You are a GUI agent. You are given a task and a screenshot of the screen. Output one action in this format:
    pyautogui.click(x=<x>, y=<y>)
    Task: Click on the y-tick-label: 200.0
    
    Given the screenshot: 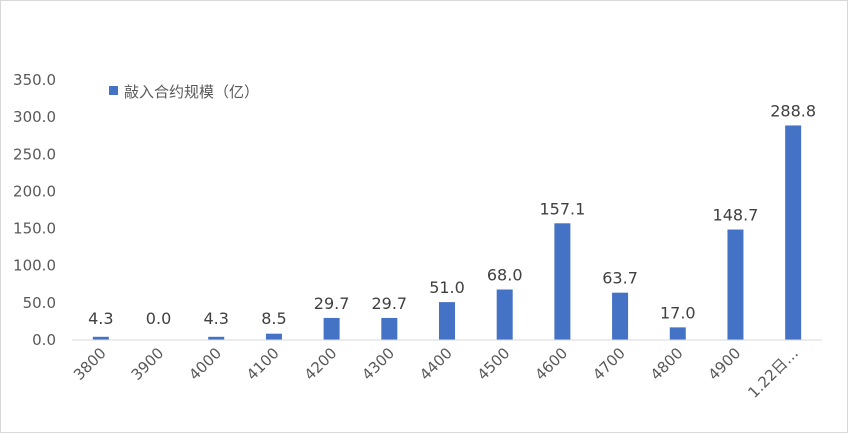 What is the action you would take?
    pyautogui.click(x=34, y=191)
    